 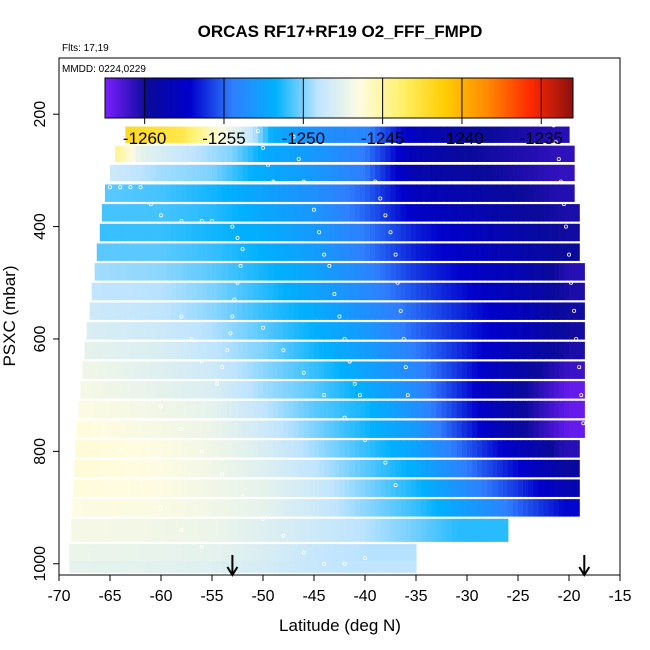 What do you see at coordinates (211, 596) in the screenshot?
I see `x-tick-label: -55` at bounding box center [211, 596].